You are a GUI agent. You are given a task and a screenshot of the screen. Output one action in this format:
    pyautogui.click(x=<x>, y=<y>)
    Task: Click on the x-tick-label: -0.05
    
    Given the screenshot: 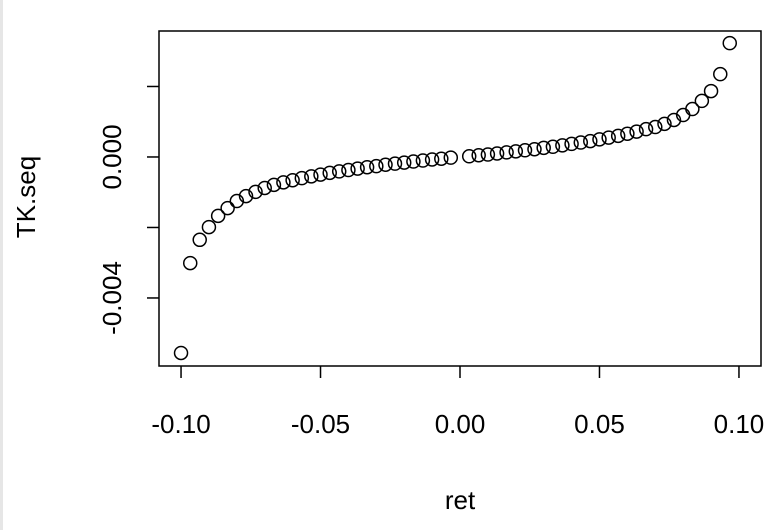 What is the action you would take?
    pyautogui.click(x=320, y=424)
    